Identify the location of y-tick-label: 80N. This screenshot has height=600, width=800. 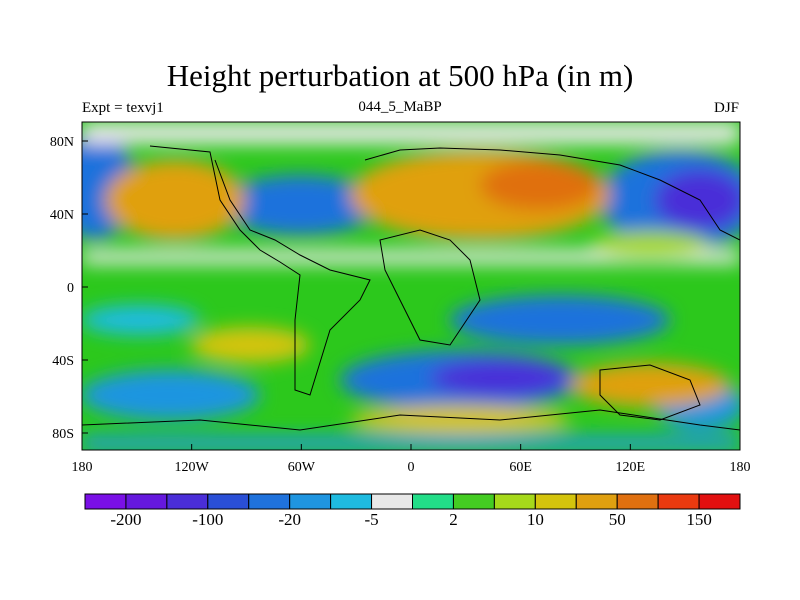
(62, 142).